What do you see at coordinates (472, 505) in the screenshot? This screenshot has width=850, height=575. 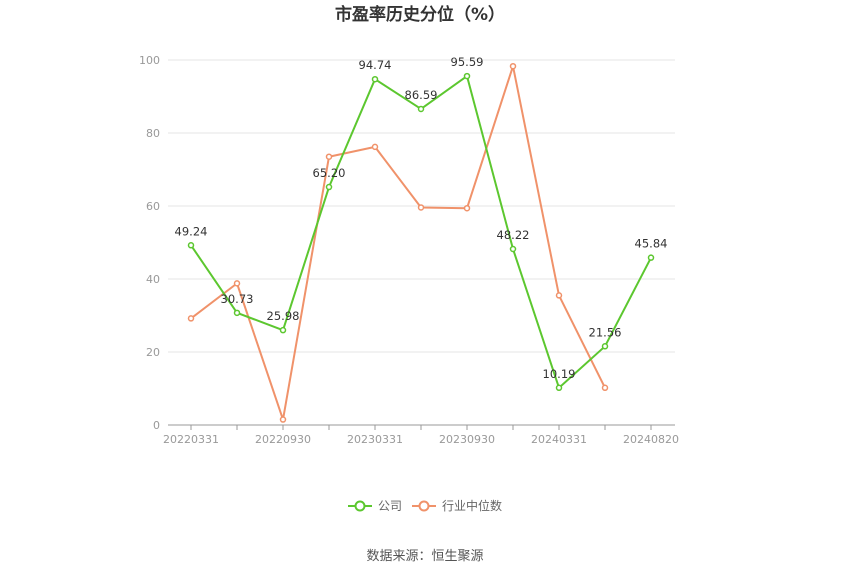 I see `legend-label: 行业中位数` at bounding box center [472, 505].